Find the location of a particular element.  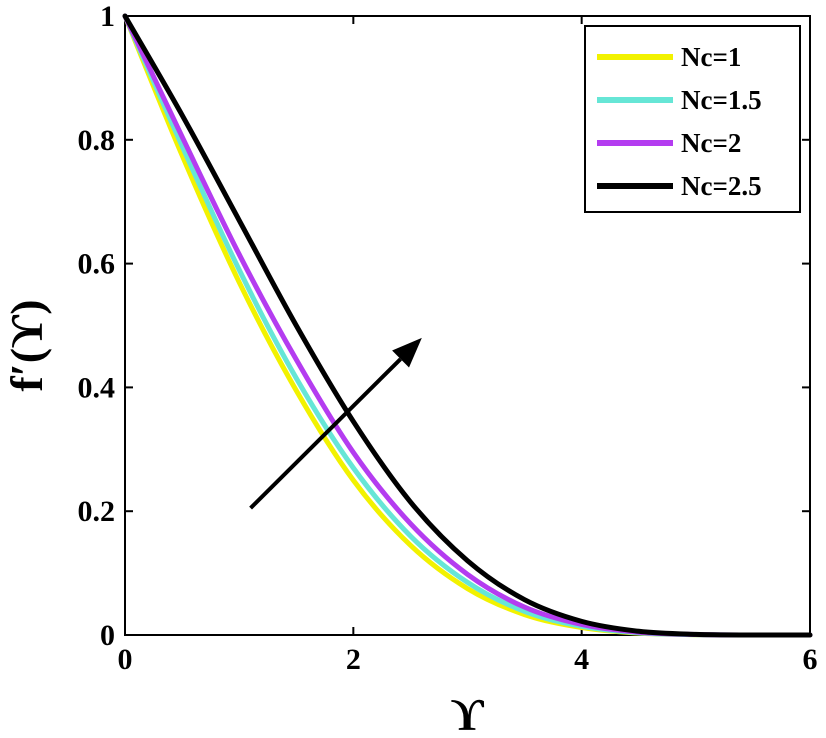

x-tick-label: 2 is located at coordinates (353, 659).